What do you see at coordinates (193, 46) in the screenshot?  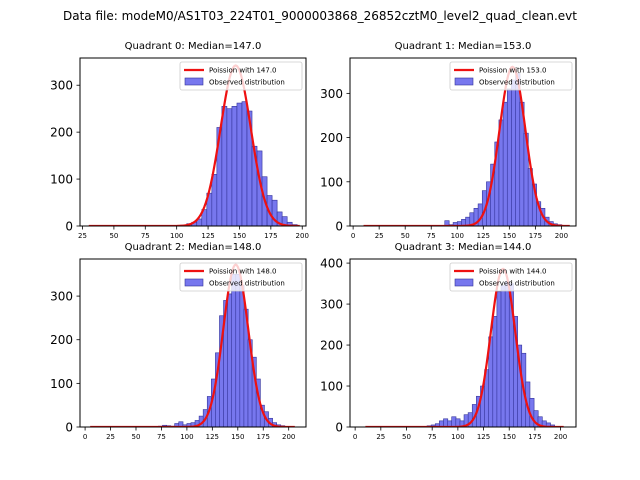 I see `panel-title: Quadrant 0: Median=147.0` at bounding box center [193, 46].